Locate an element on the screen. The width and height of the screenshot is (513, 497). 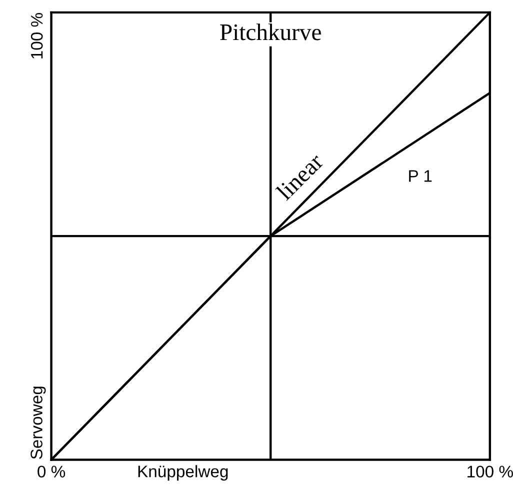
y-axis-title: Servoweg is located at coordinates (38, 422).